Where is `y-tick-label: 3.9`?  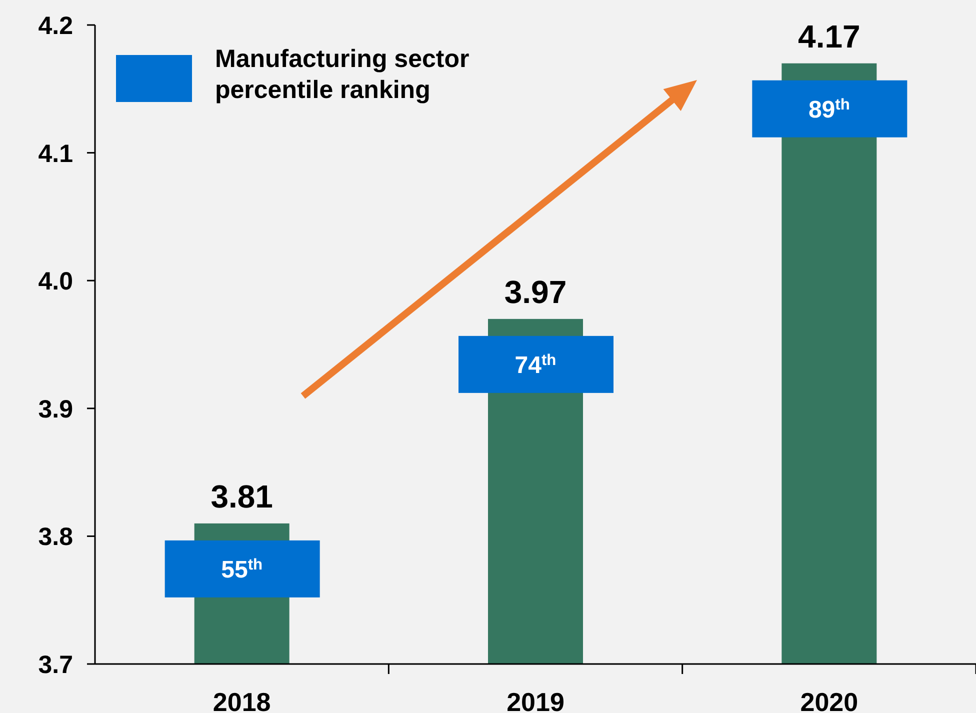
y-tick-label: 3.9 is located at coordinates (55, 409).